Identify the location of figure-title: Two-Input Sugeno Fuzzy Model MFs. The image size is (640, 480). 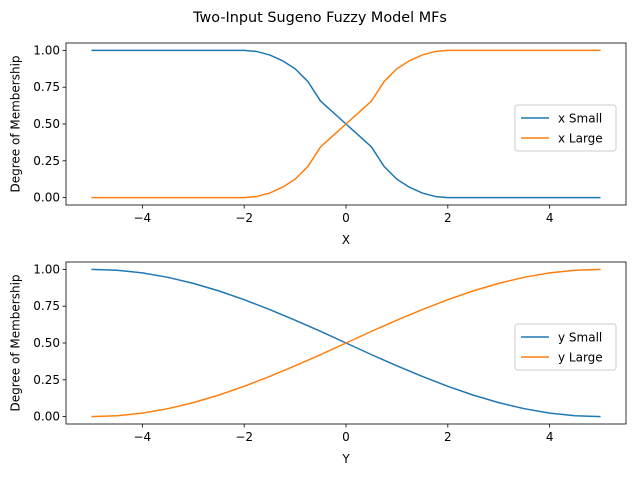
(319, 18).